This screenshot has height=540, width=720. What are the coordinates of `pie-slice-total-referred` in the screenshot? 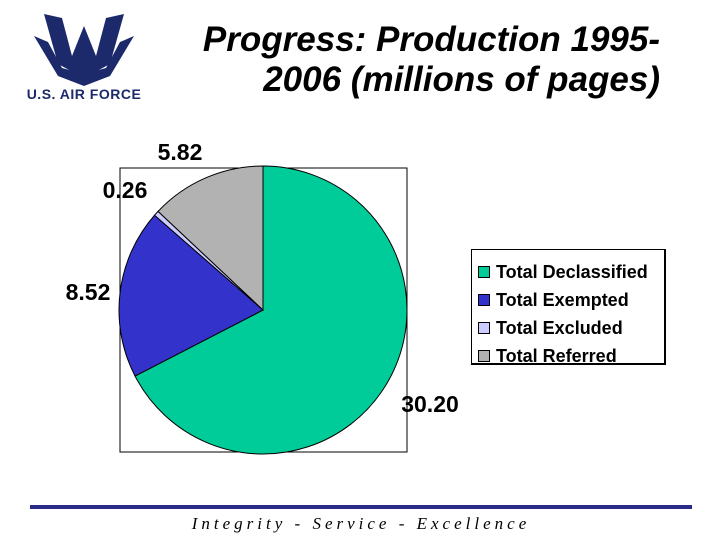 It's located at (210, 238).